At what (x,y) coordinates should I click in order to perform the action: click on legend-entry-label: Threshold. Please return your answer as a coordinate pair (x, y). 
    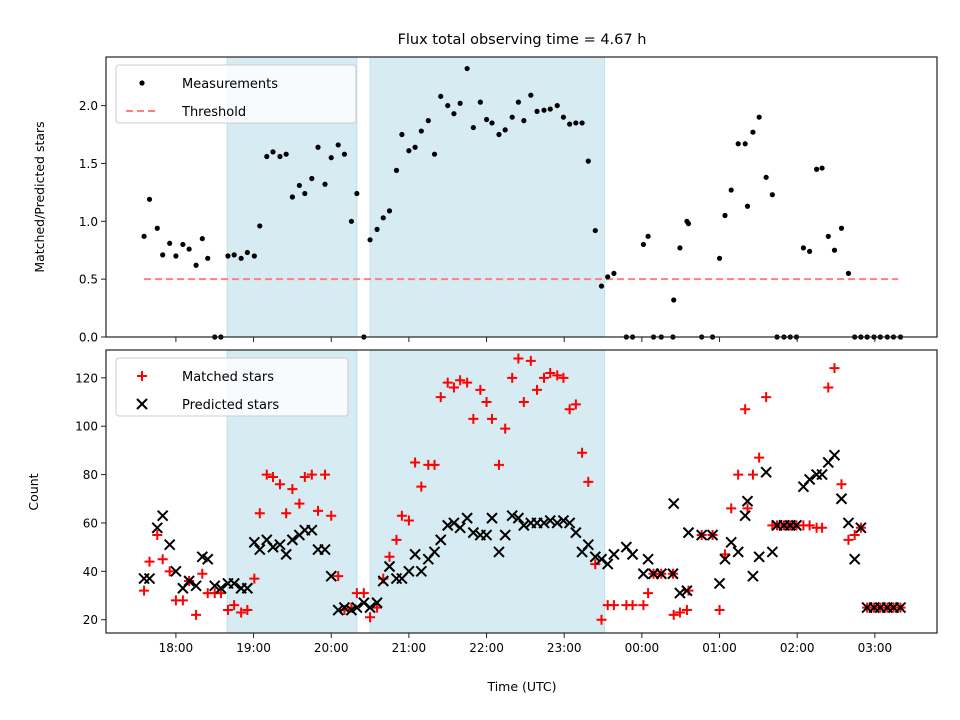
    Looking at the image, I should click on (213, 112).